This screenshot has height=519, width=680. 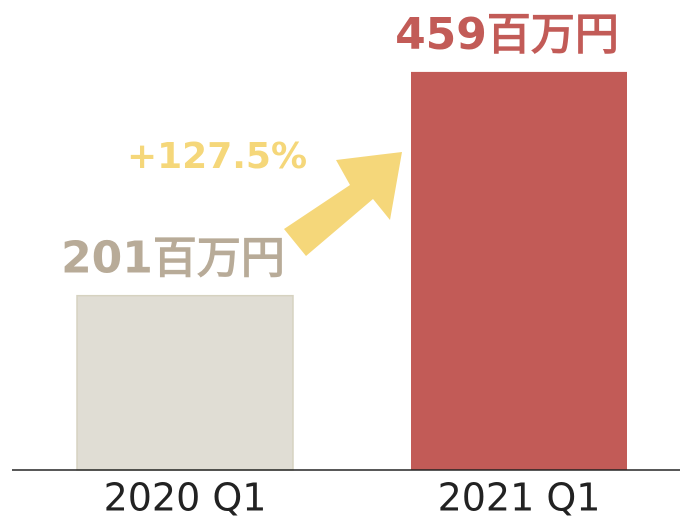 What do you see at coordinates (173, 258) in the screenshot?
I see `value-label: 201百万円` at bounding box center [173, 258].